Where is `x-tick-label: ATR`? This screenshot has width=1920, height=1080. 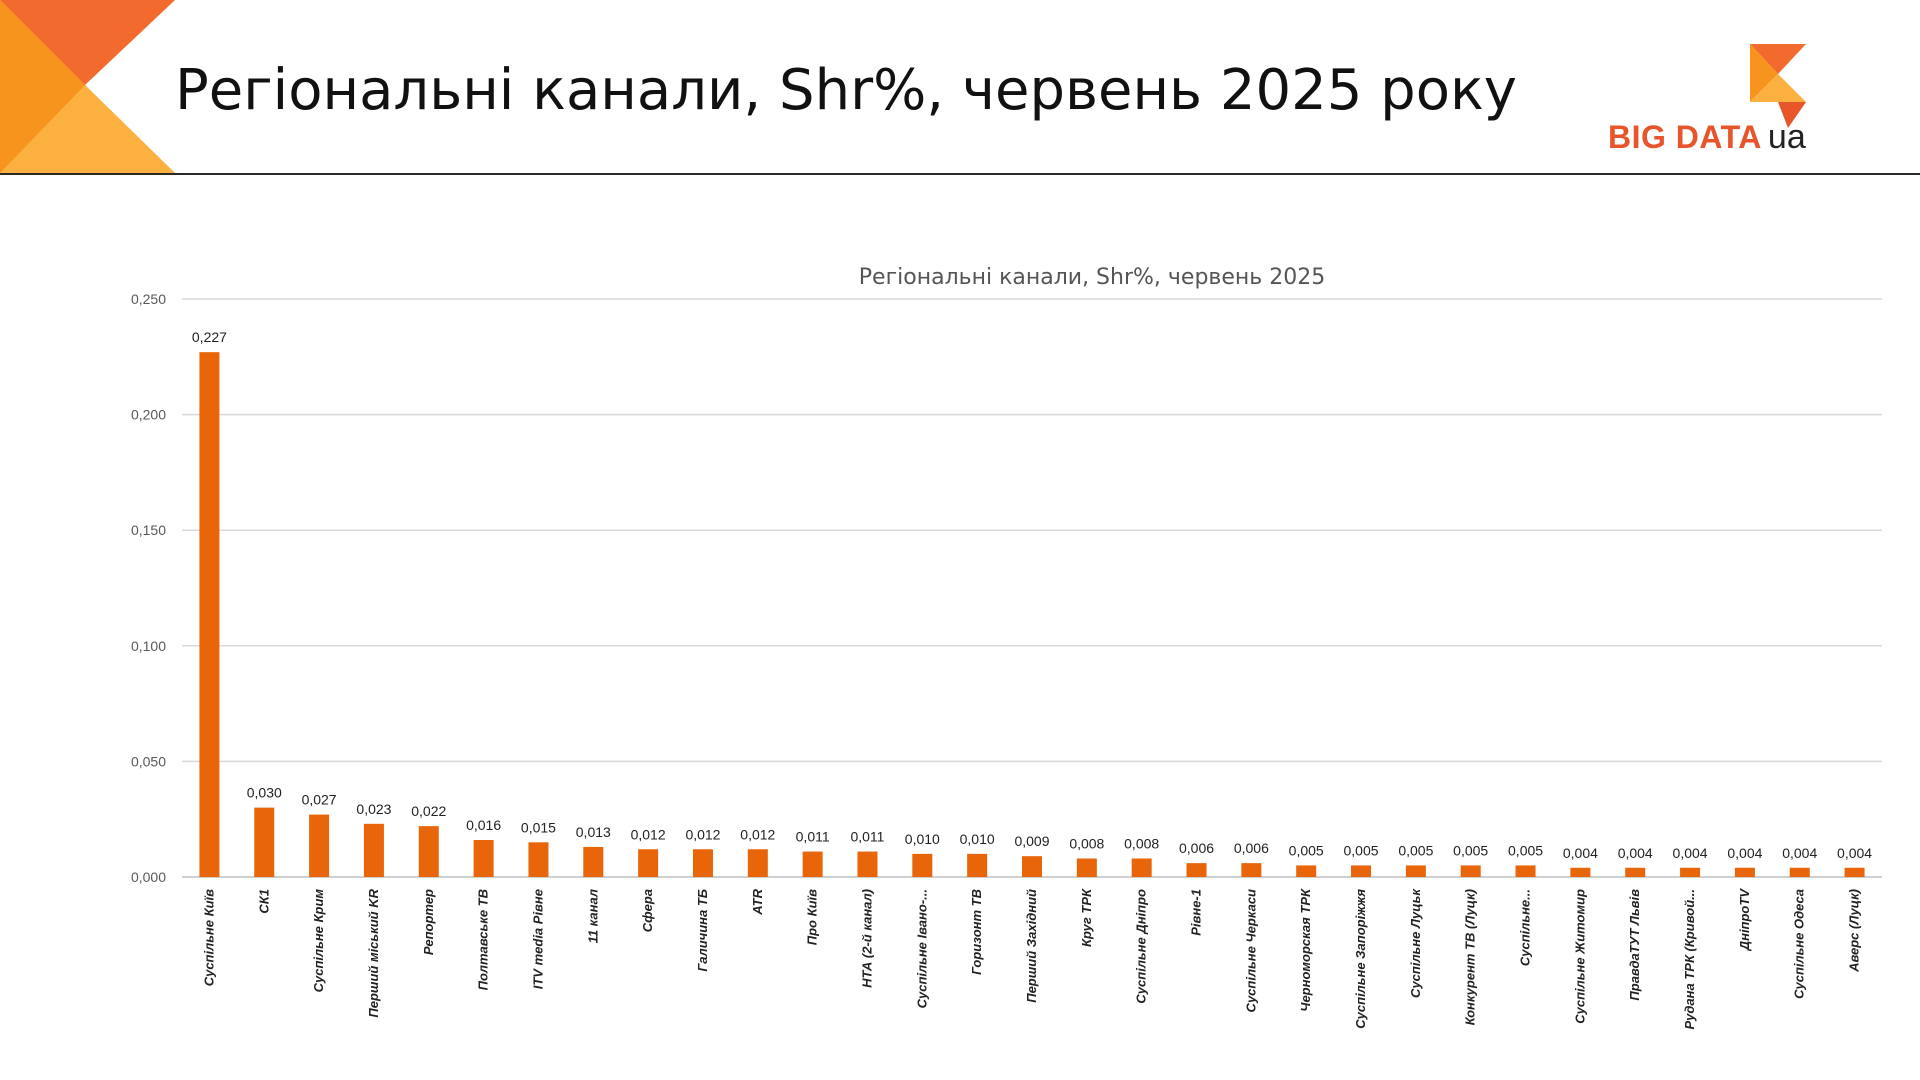 x-tick-label: ATR is located at coordinates (757, 901).